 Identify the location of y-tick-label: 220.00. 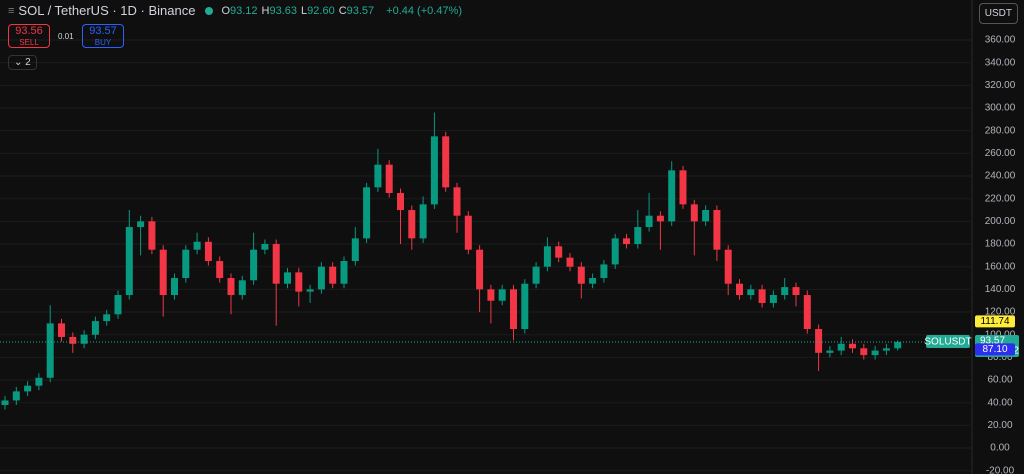
(1000, 198).